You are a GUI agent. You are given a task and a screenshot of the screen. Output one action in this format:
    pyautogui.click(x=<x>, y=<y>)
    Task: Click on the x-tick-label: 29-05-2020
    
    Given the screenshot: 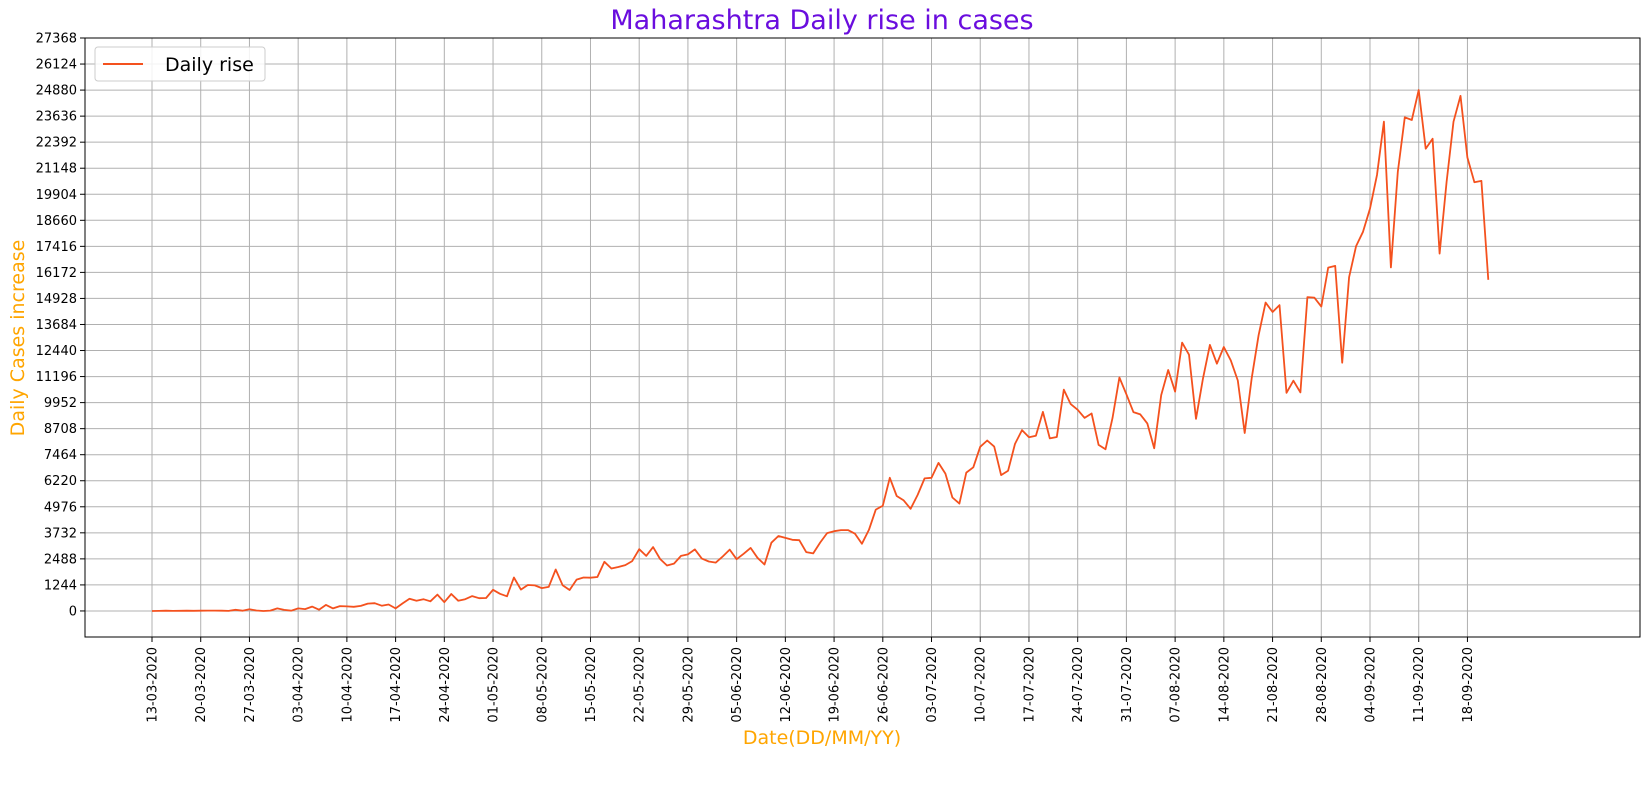 What is the action you would take?
    pyautogui.click(x=688, y=685)
    